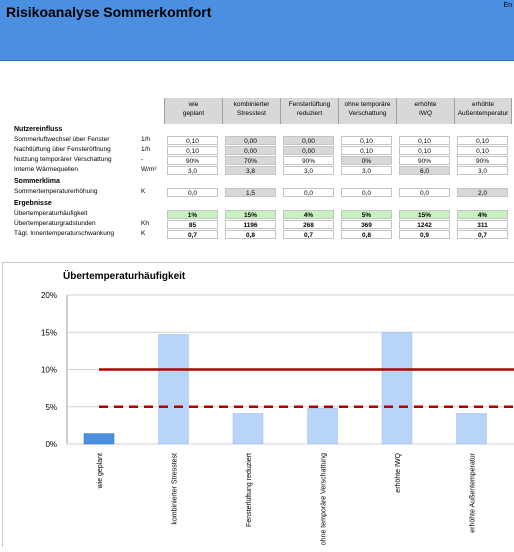 The height and width of the screenshot is (552, 514). Describe the element at coordinates (63, 159) in the screenshot. I see `row-label: Nutzung temporärer Verschattung` at that location.